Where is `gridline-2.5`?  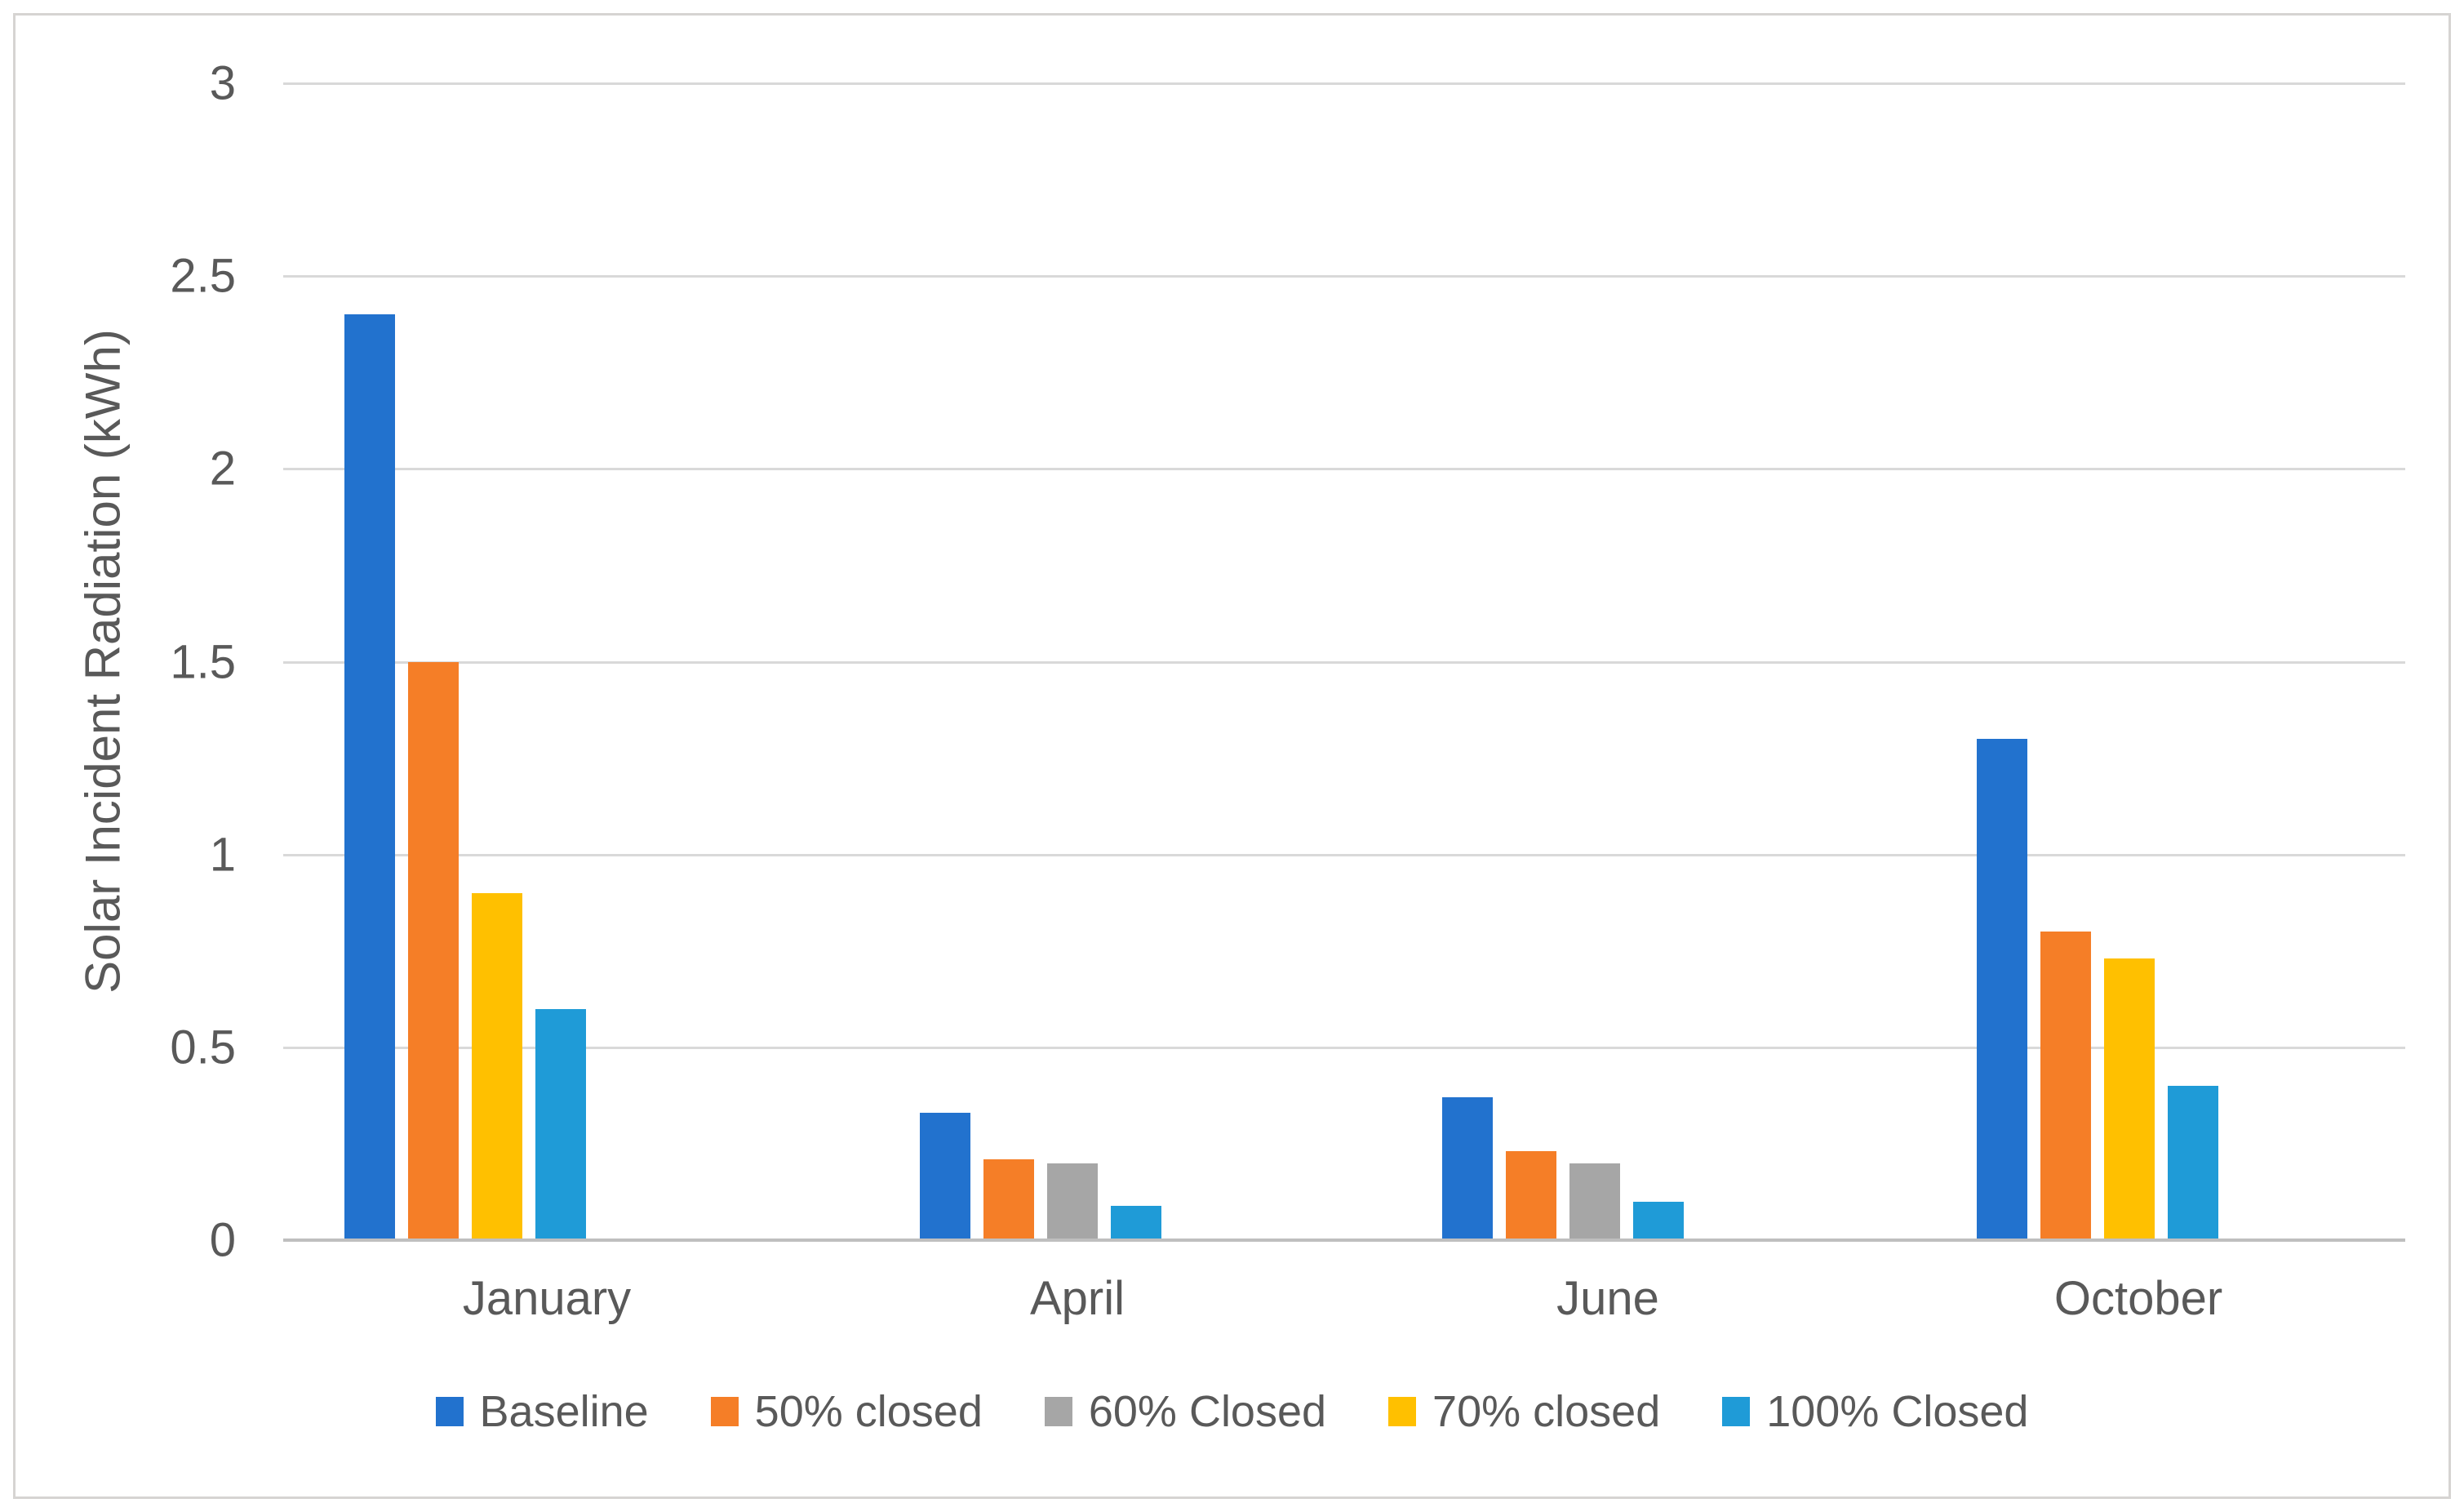 gridline-2.5 is located at coordinates (1344, 276).